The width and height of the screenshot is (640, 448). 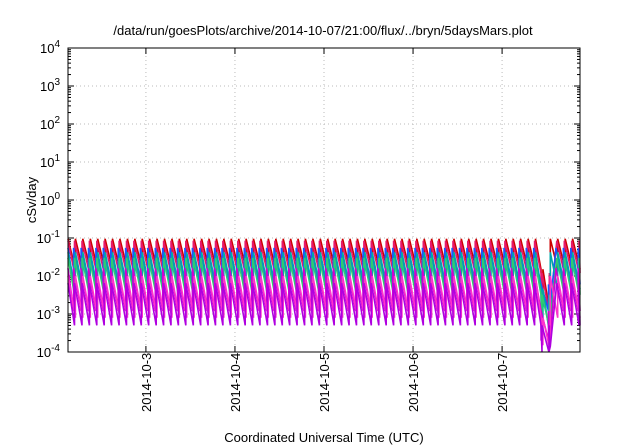 I want to click on y-tick-label: 10¹, so click(x=50, y=161).